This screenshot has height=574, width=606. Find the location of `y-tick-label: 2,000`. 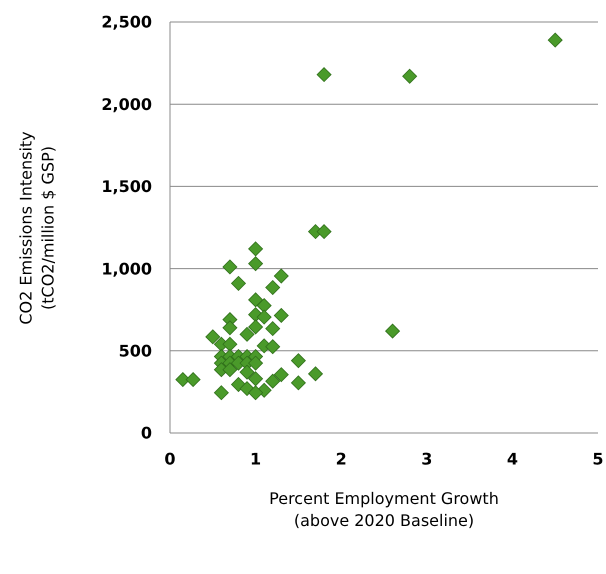

y-tick-label: 2,000 is located at coordinates (126, 104).